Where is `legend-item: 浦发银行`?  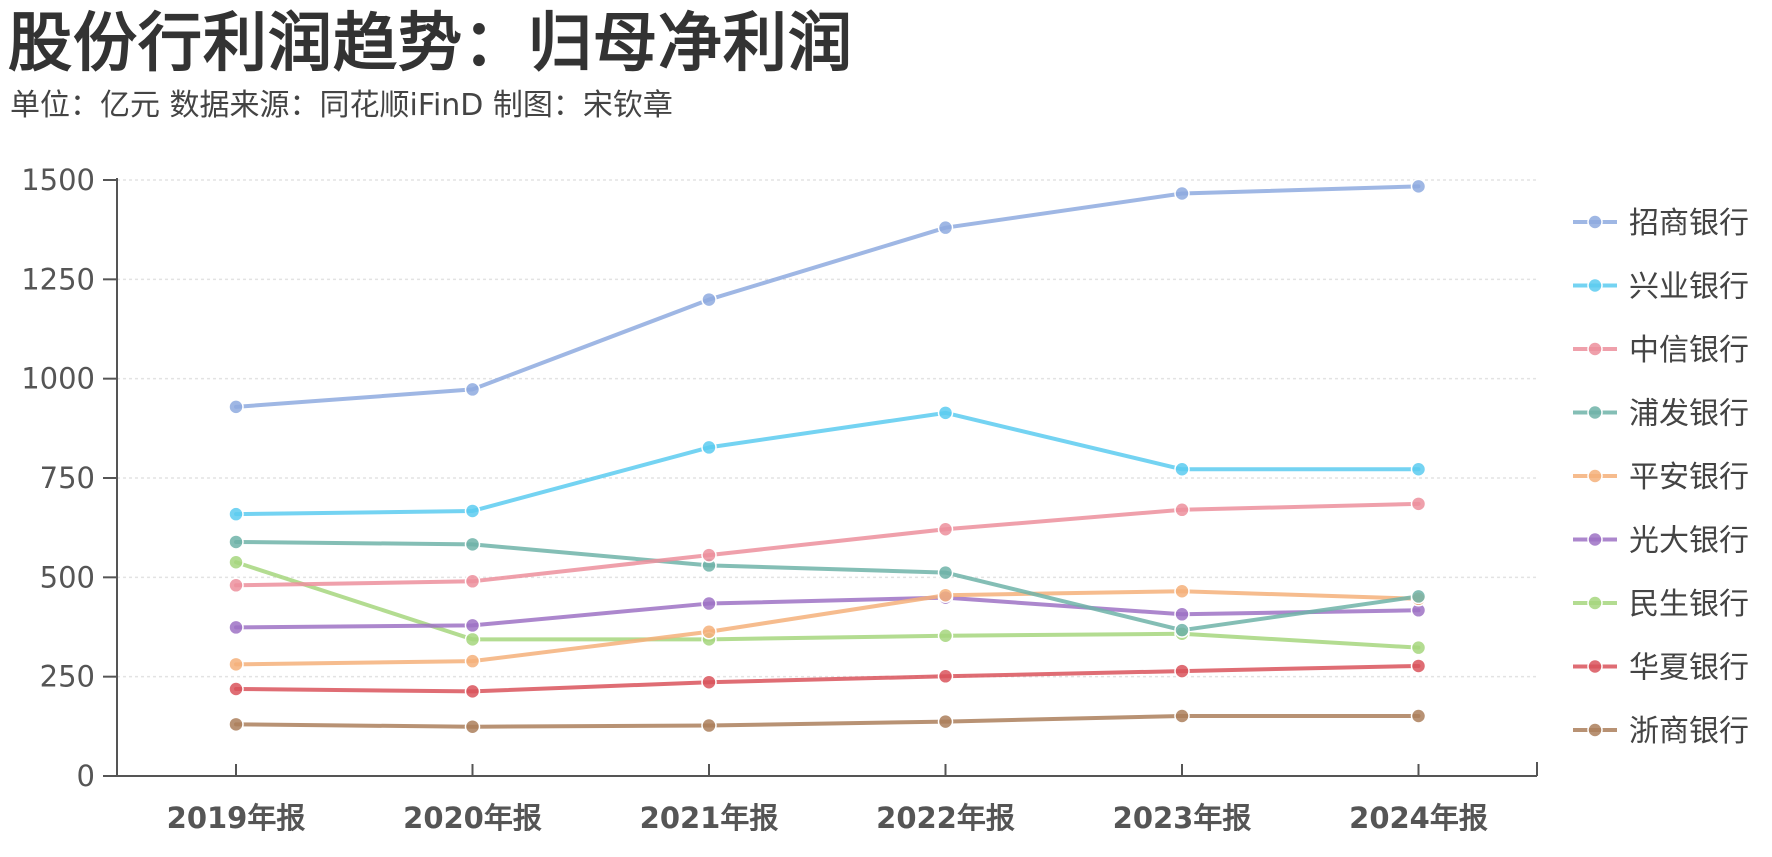 legend-item: 浦发银行 is located at coordinates (1661, 414).